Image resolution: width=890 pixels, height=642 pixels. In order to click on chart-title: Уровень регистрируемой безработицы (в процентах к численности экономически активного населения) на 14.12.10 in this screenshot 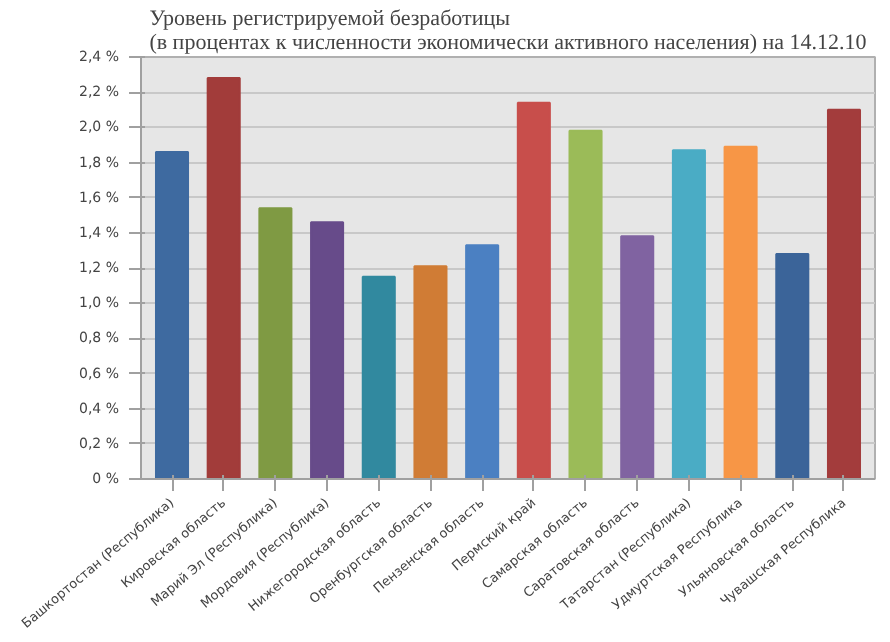, I will do `click(508, 31)`.